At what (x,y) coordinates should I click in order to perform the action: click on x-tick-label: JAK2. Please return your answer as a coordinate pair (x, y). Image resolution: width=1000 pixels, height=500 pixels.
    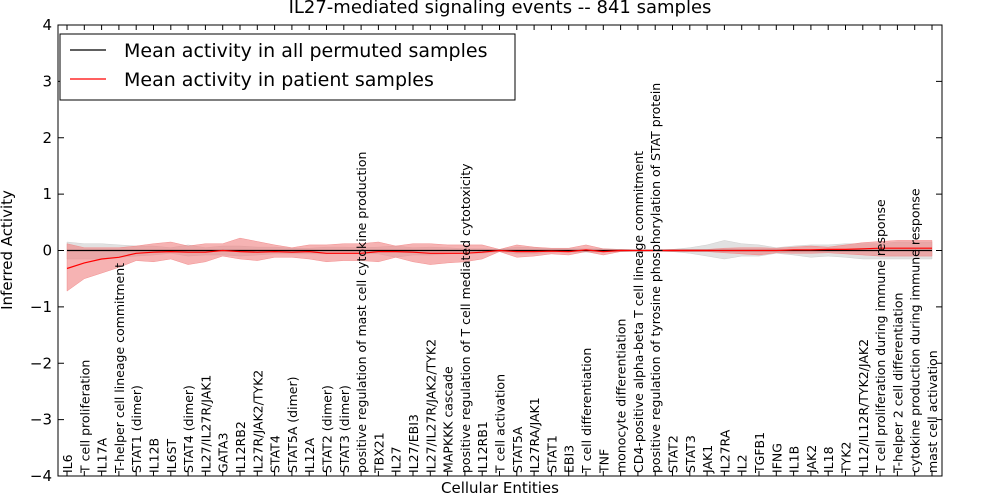
    Looking at the image, I should click on (811, 459).